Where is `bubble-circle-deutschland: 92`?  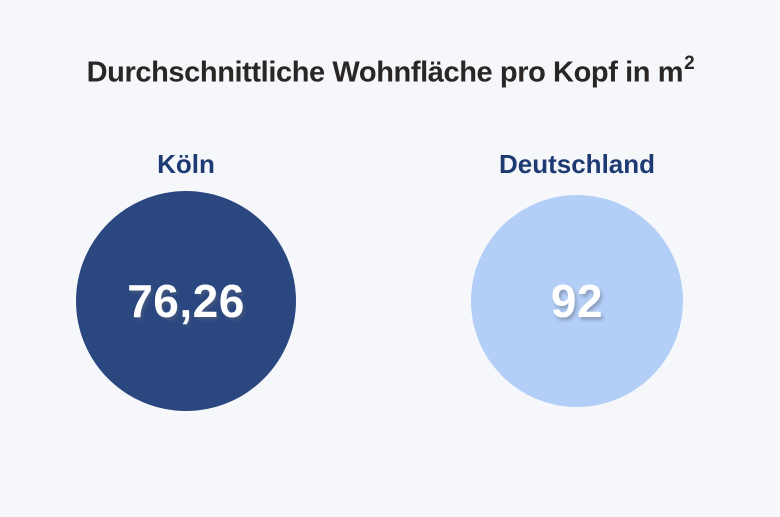
bubble-circle-deutschland: 92 is located at coordinates (577, 301).